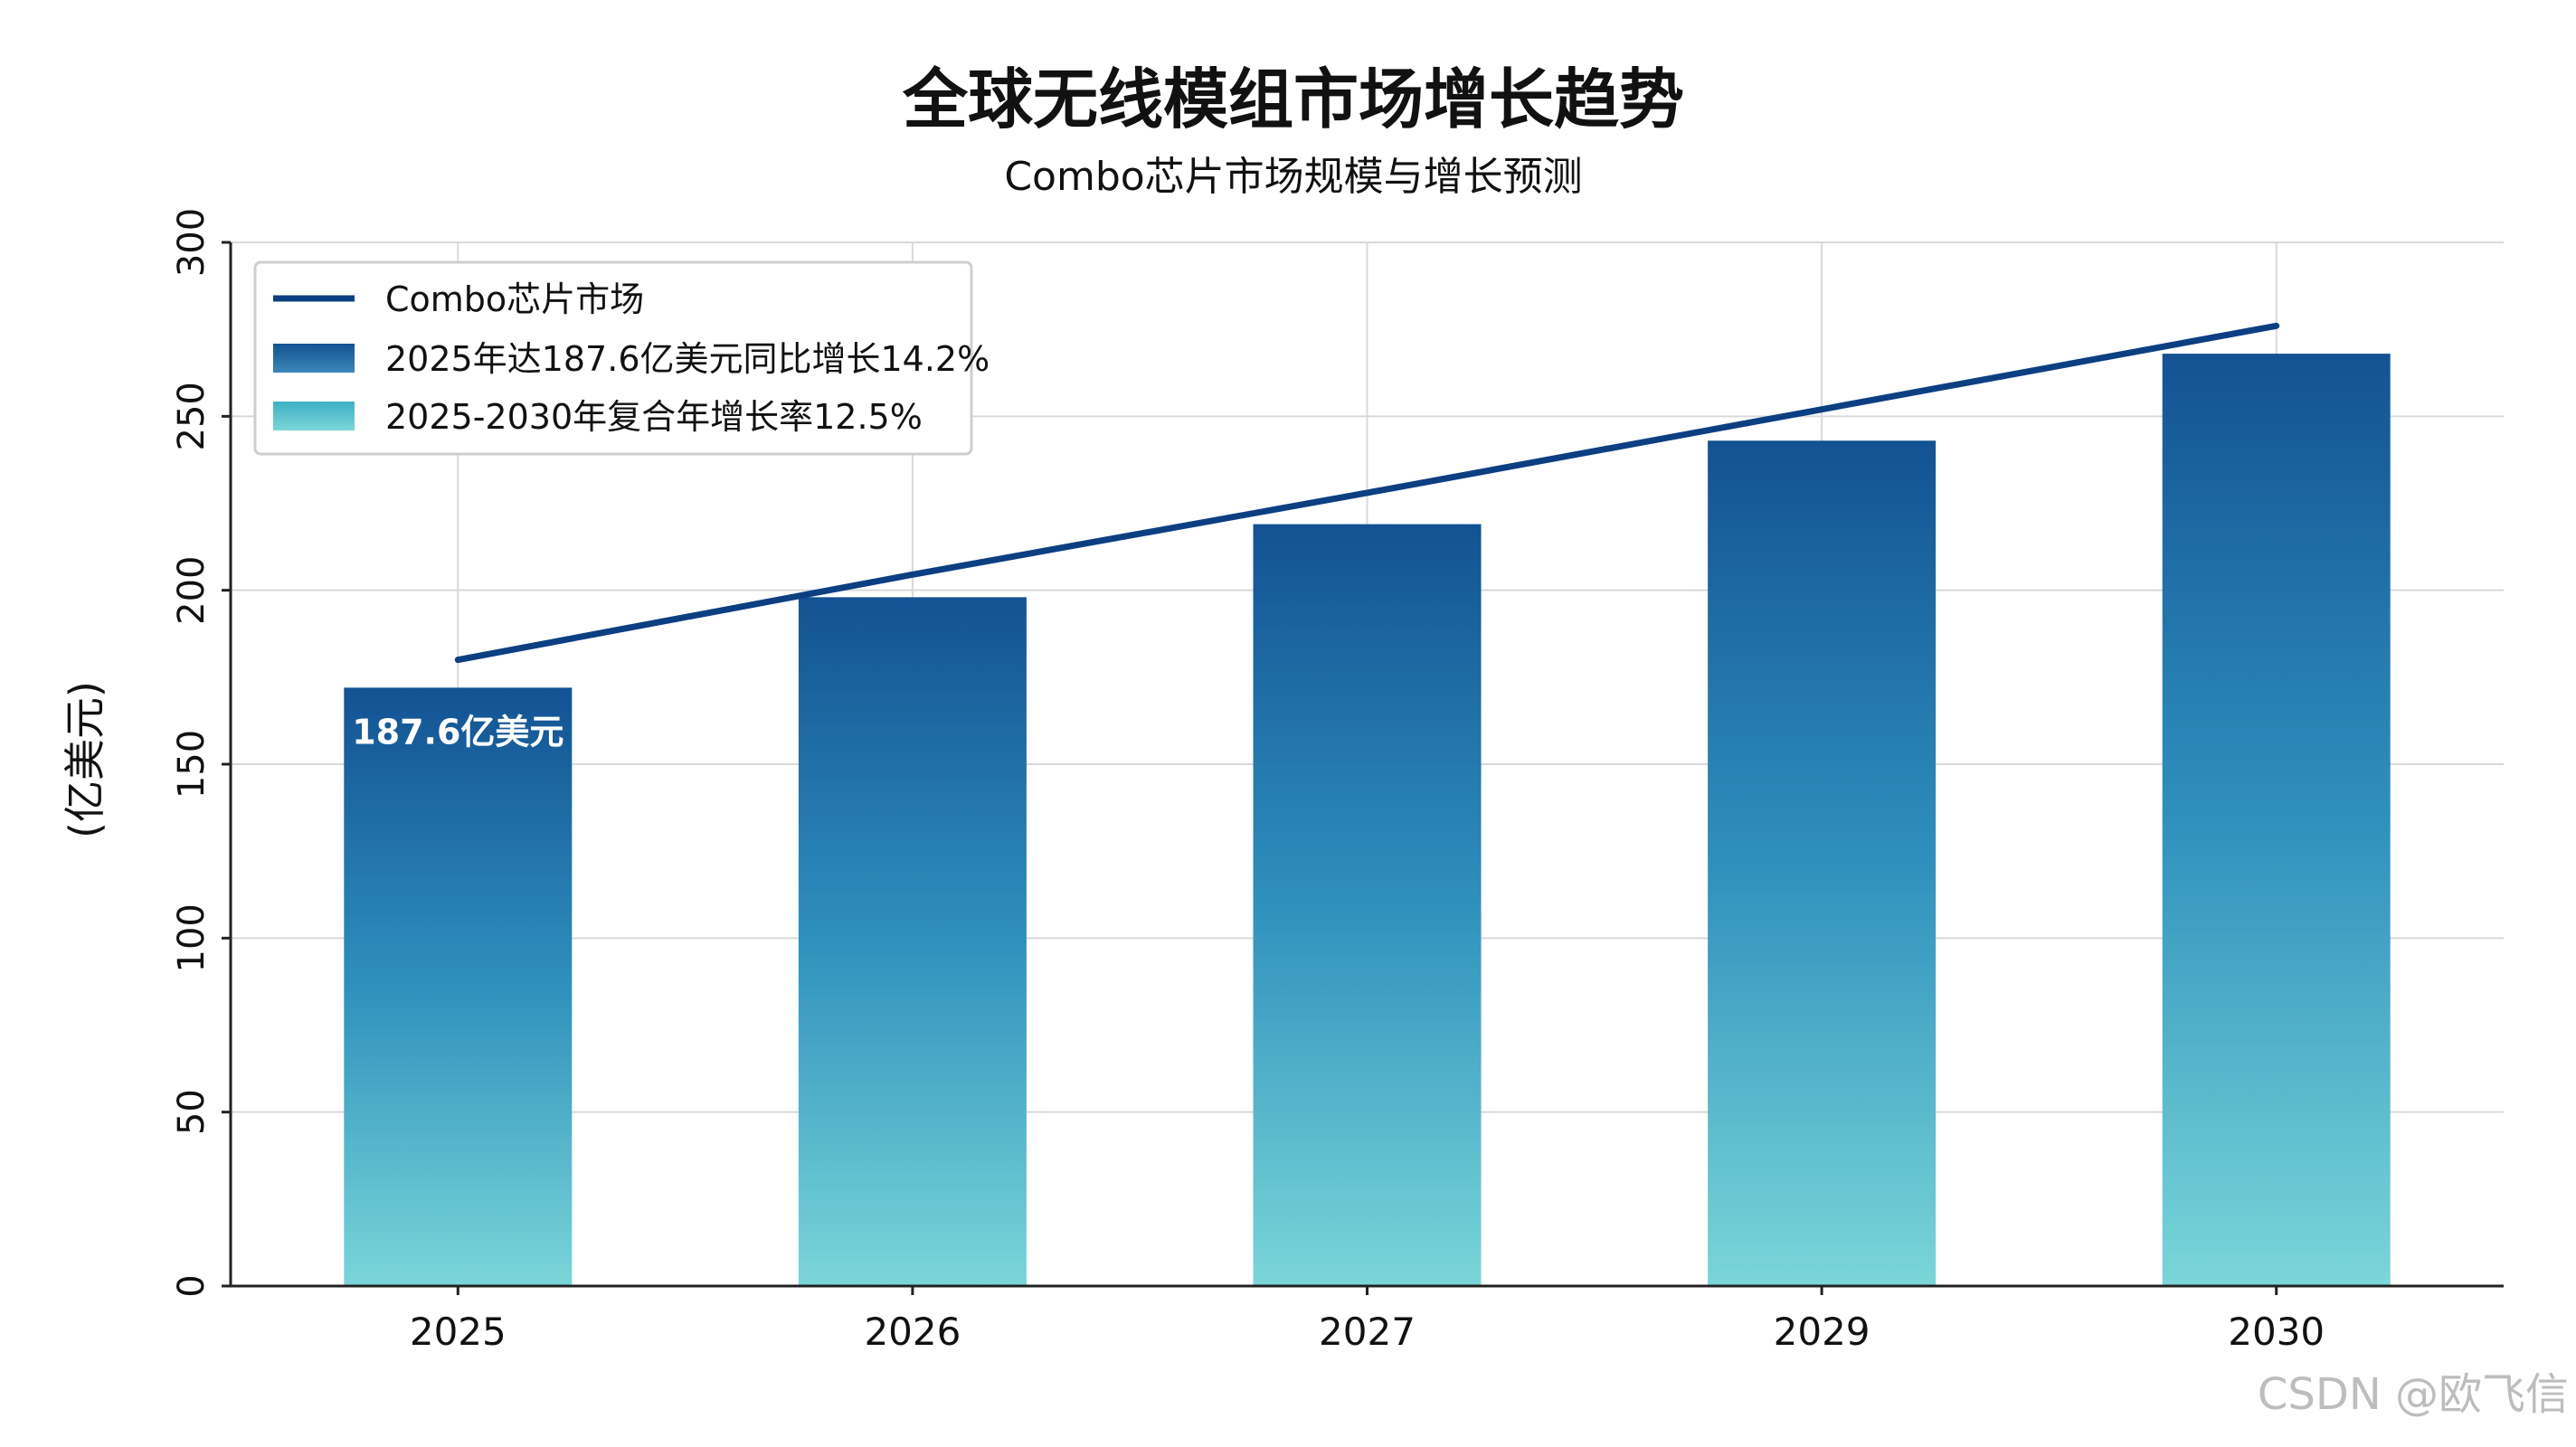  Describe the element at coordinates (458, 732) in the screenshot. I see `bar-data-label: 187.6亿美元` at that location.